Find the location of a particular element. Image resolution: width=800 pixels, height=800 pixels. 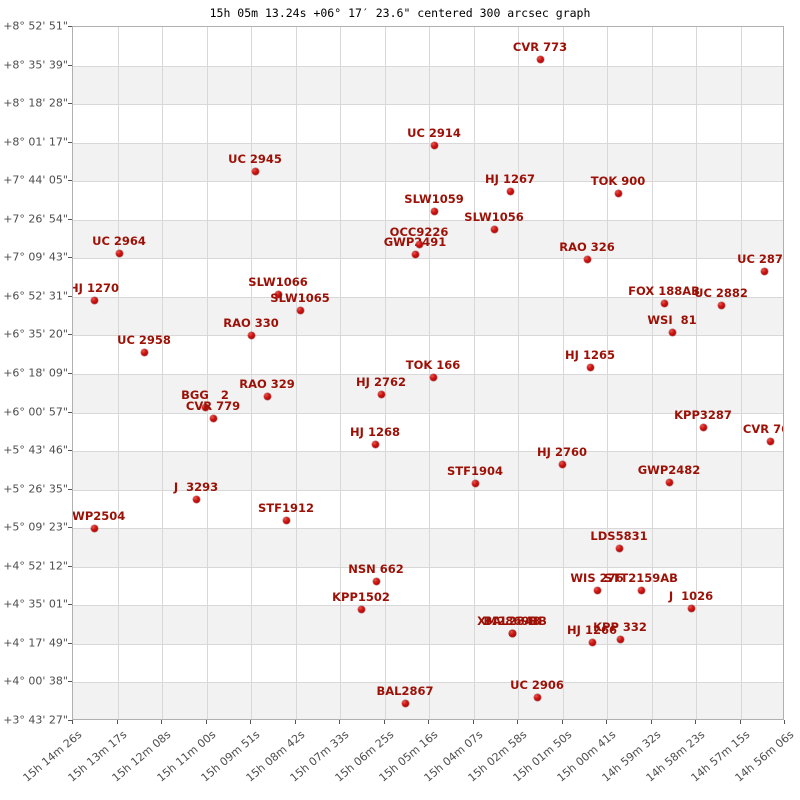

y-tick-label: +6° 35' 20" is located at coordinates (35, 334).